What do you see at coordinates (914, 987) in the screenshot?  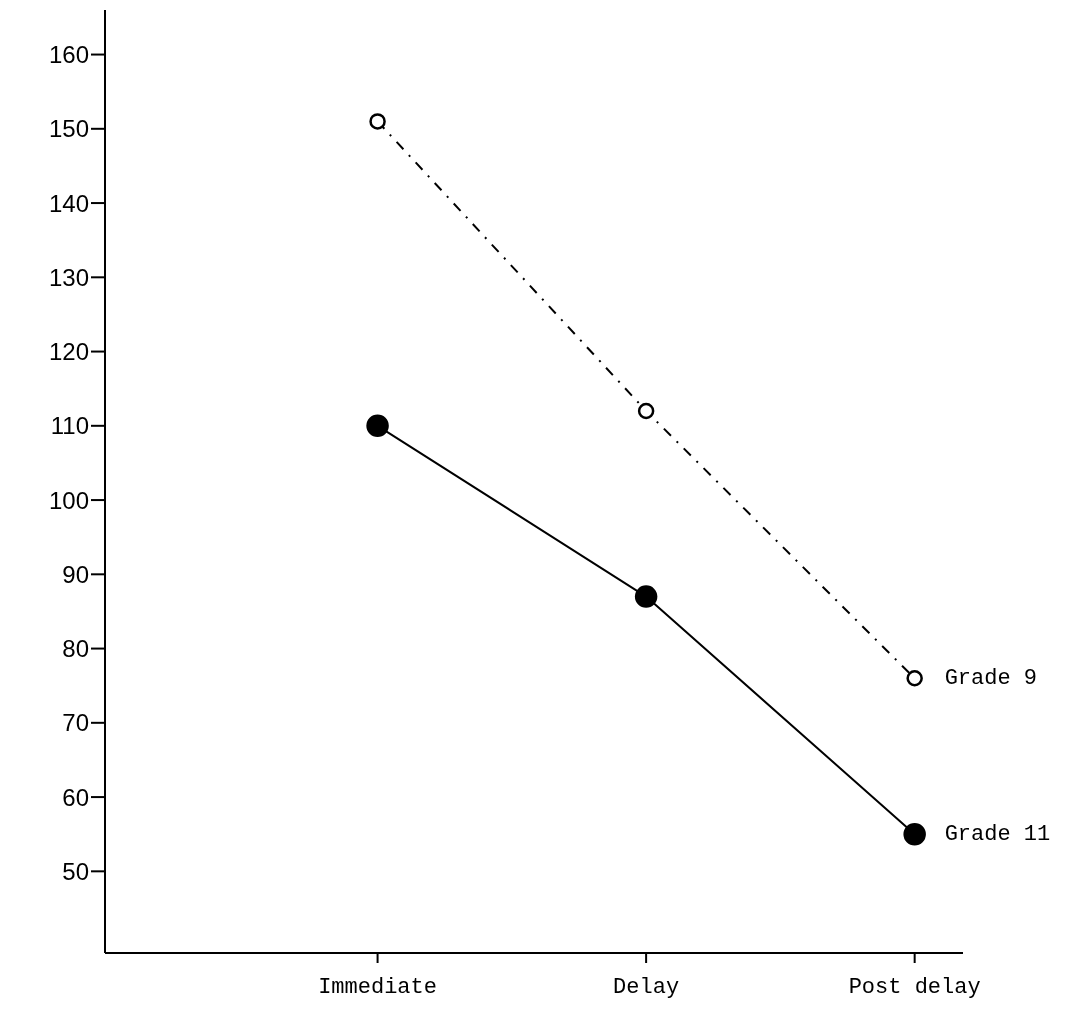 I see `x-tick-label: Post delay` at bounding box center [914, 987].